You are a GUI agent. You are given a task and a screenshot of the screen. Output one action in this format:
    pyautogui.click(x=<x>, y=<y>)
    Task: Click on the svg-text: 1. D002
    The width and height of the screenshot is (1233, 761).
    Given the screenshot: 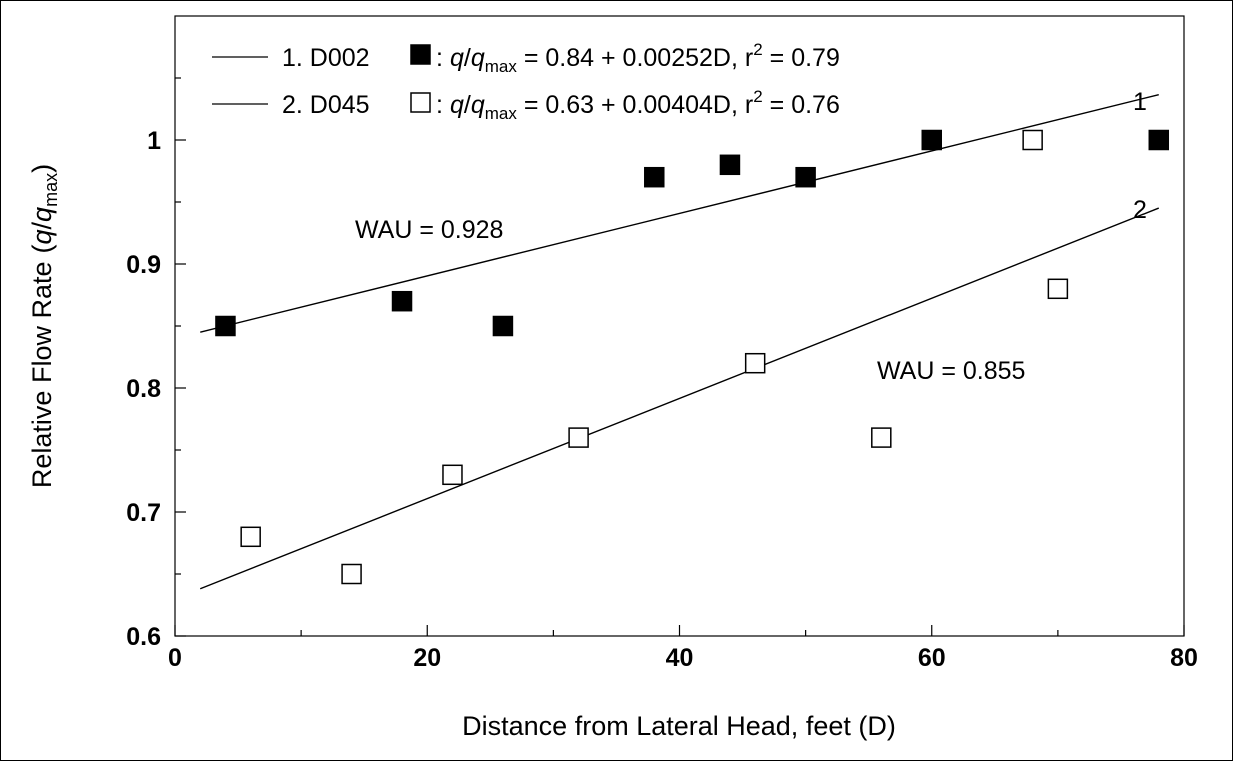 What is the action you would take?
    pyautogui.click(x=326, y=58)
    